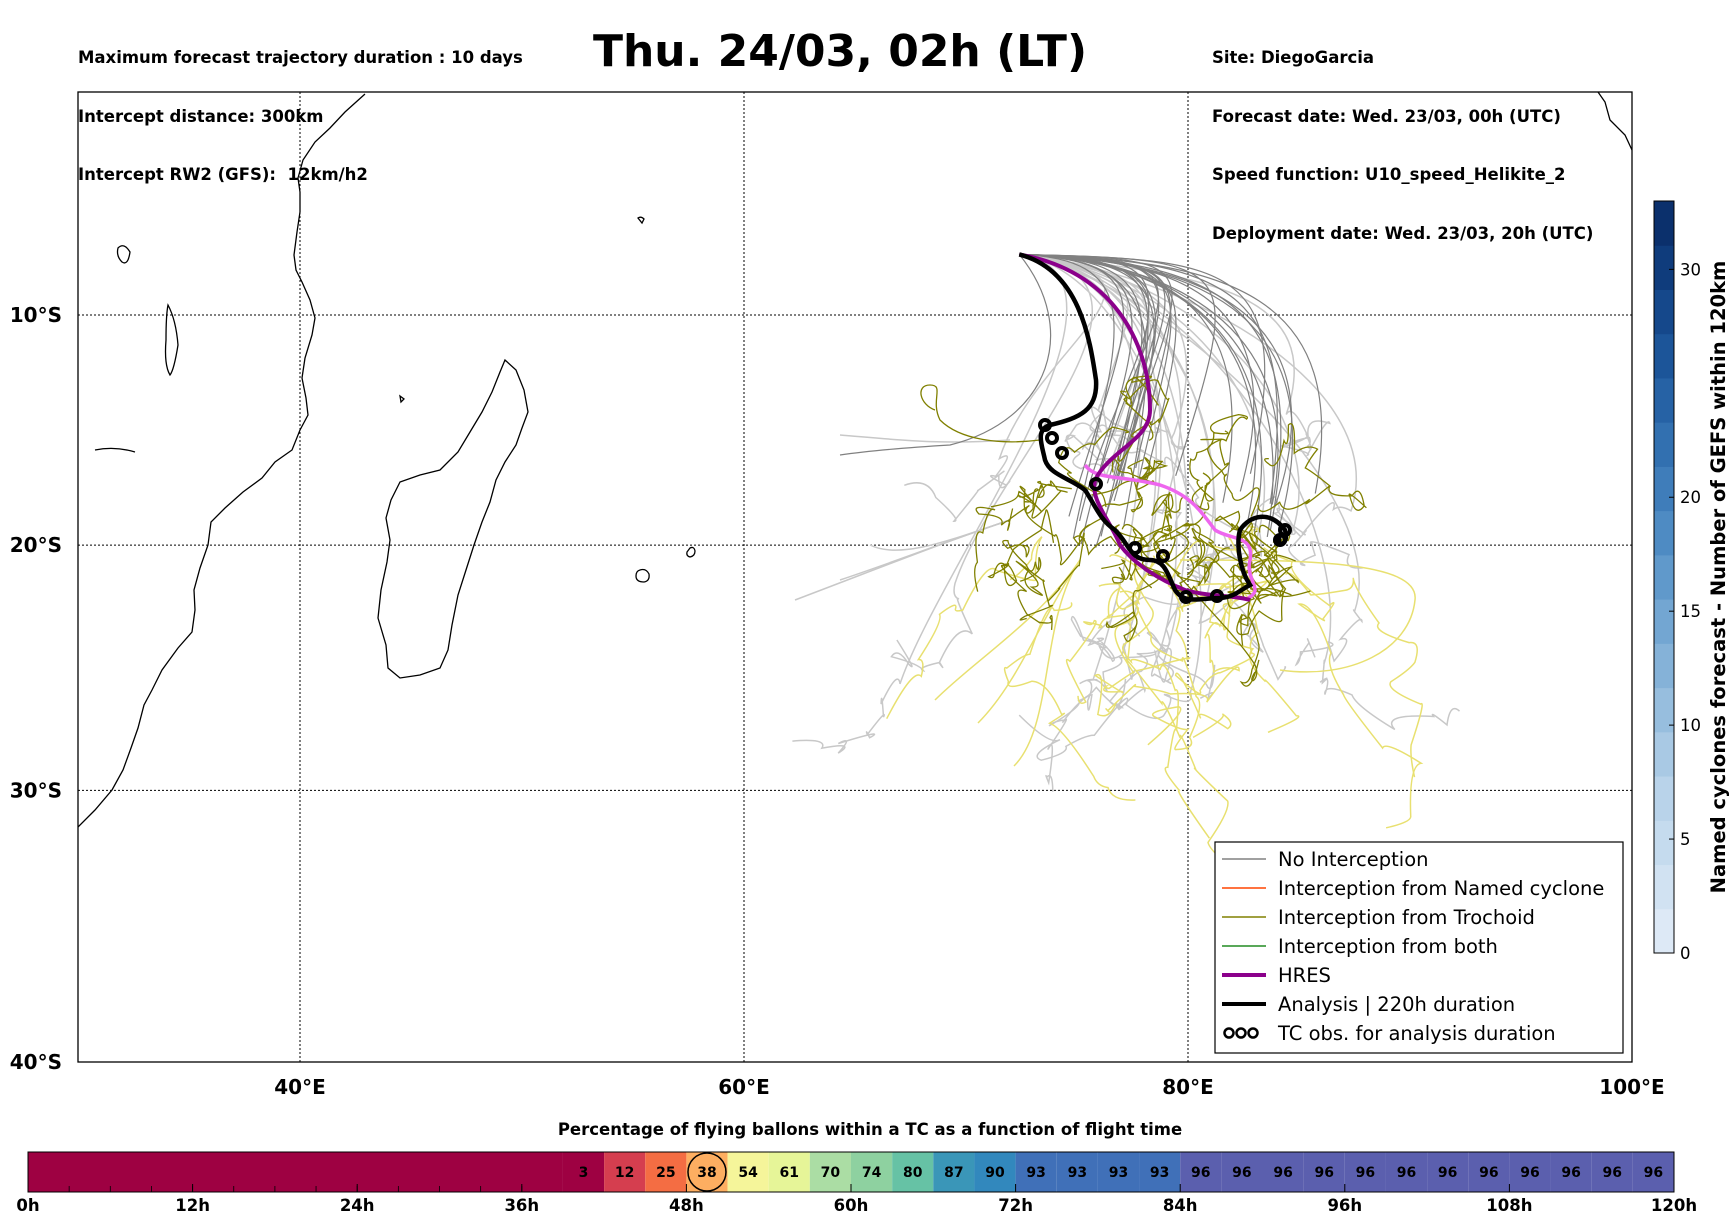  Describe the element at coordinates (115, 450) in the screenshot. I see `comoros-sw-islands` at that location.